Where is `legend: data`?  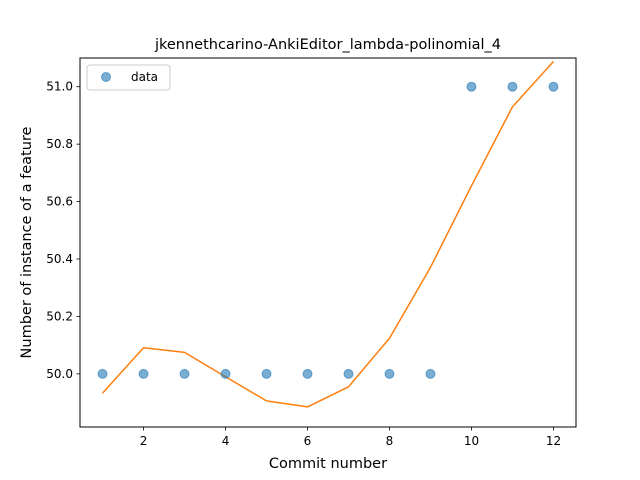
legend: data is located at coordinates (128, 77).